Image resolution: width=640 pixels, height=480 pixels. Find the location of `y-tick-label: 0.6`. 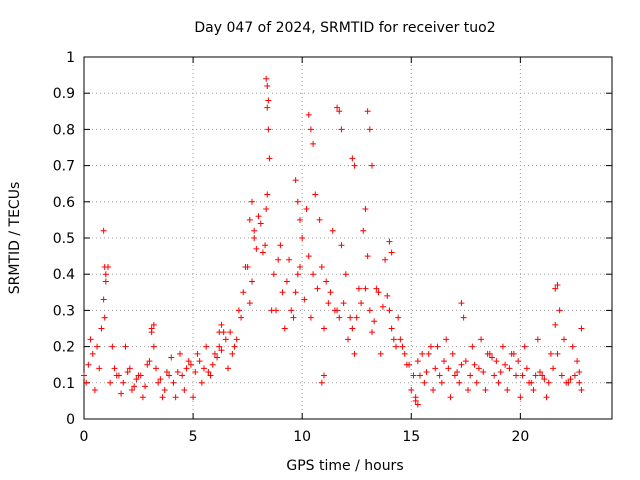

y-tick-label: 0.6 is located at coordinates (64, 203).